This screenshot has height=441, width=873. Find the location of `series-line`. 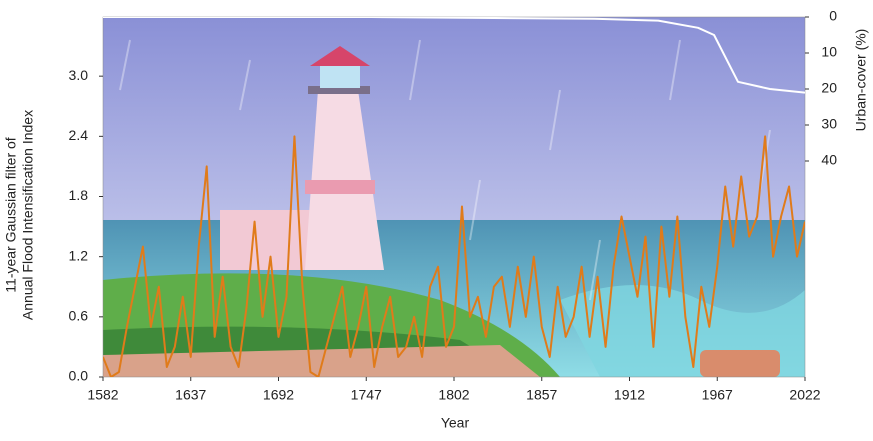

series-line is located at coordinates (454, 55).